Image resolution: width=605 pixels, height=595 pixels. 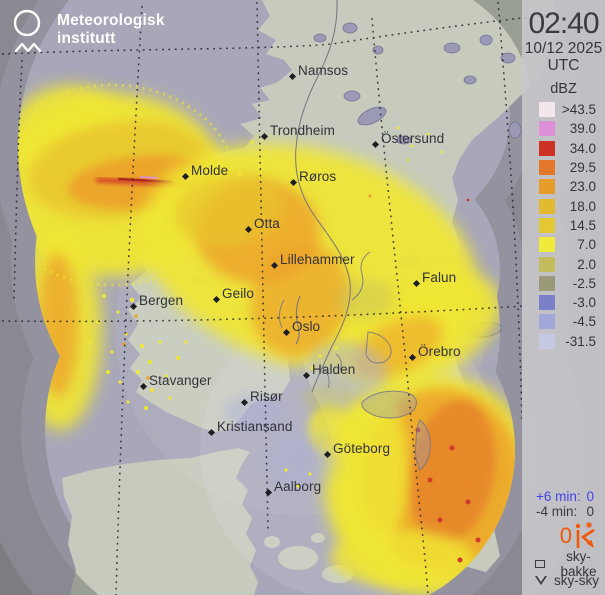 What do you see at coordinates (578, 563) in the screenshot?
I see `cloud-to-ground-label: sky-bakke` at bounding box center [578, 563].